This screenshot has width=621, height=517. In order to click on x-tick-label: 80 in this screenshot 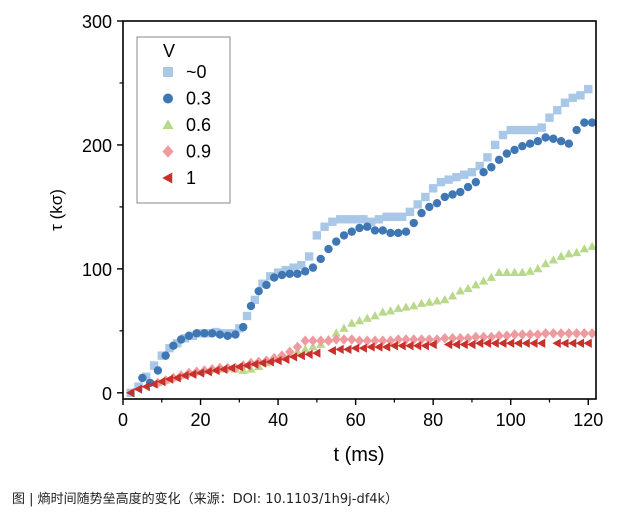, I will do `click(433, 420)`.